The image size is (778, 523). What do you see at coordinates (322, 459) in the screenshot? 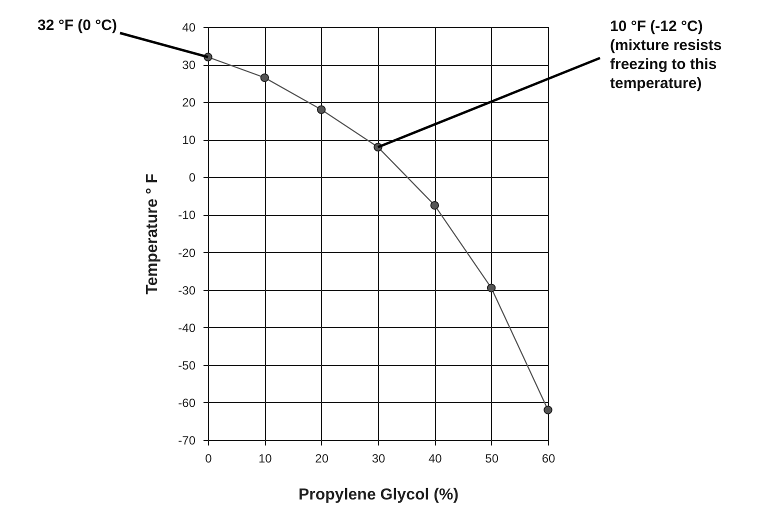
I see `x-tick-label: 20` at bounding box center [322, 459].